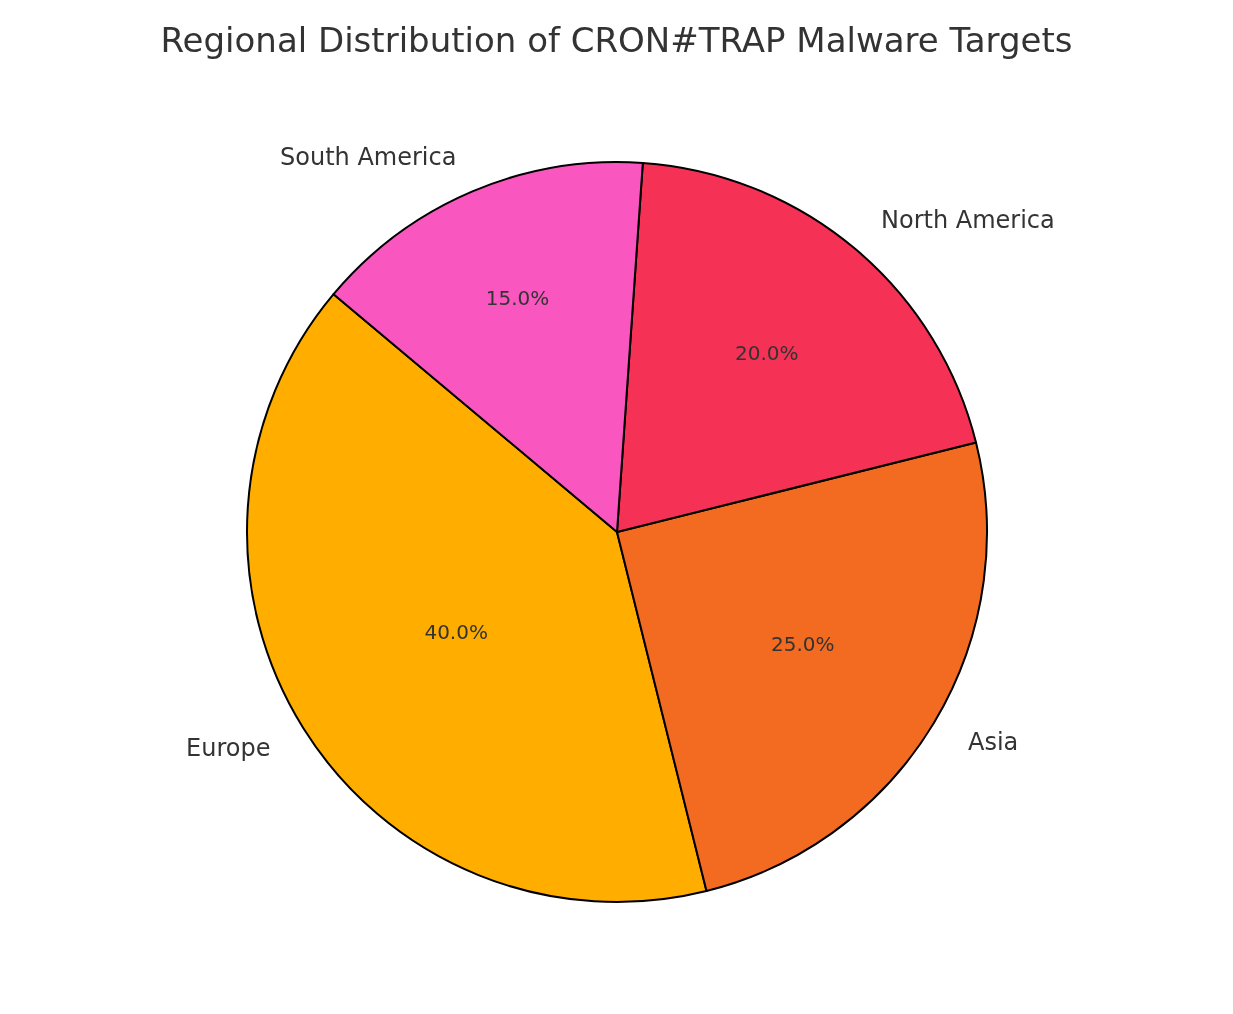 The width and height of the screenshot is (1233, 1014). I want to click on data-label: 40.0%, so click(456, 632).